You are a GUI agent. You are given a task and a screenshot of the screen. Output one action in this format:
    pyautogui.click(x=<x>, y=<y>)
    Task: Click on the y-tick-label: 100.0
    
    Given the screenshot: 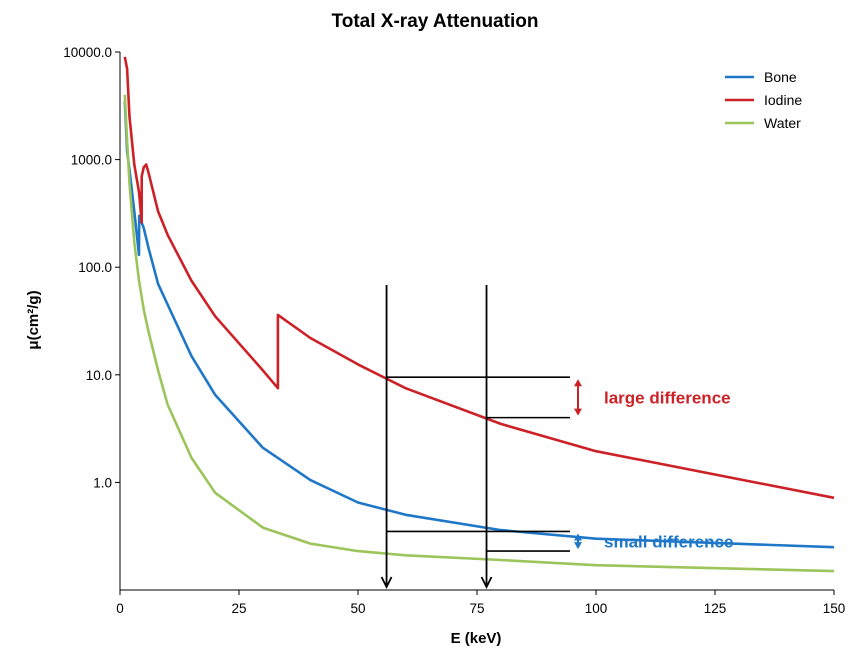 What is the action you would take?
    pyautogui.click(x=95, y=267)
    